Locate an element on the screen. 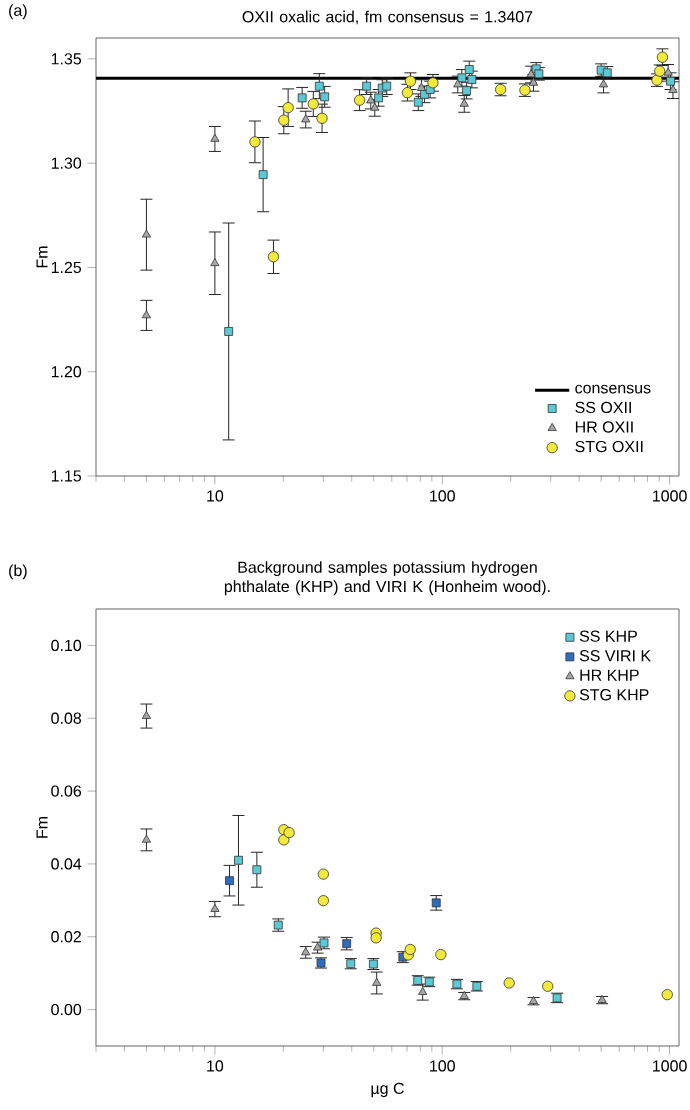 The height and width of the screenshot is (1110, 690). chart-title: Background samples potassium hydrogen phthalate (KHP) and VIRI K (Honheim wood). is located at coordinates (387, 578).